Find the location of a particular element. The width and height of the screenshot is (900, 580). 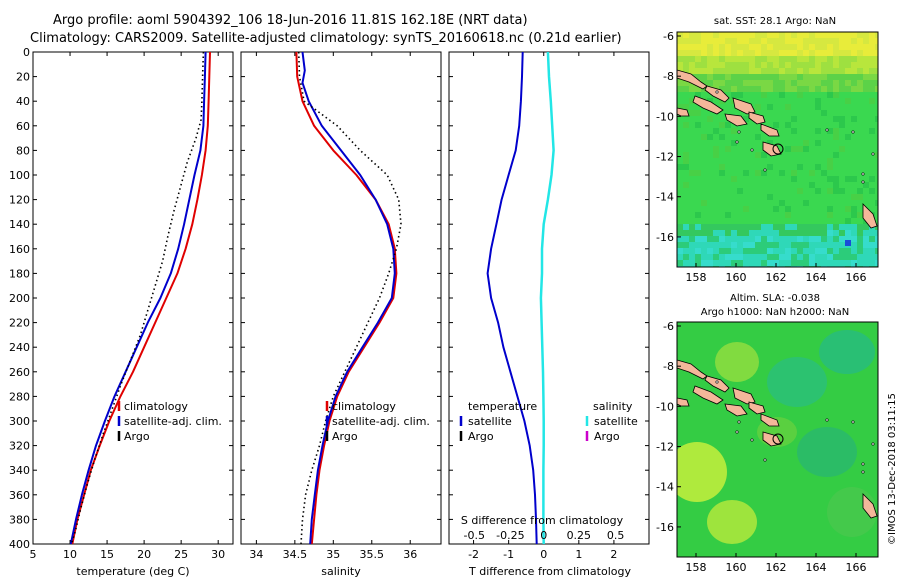

series-line-salinity-satellite is located at coordinates (547, 298).